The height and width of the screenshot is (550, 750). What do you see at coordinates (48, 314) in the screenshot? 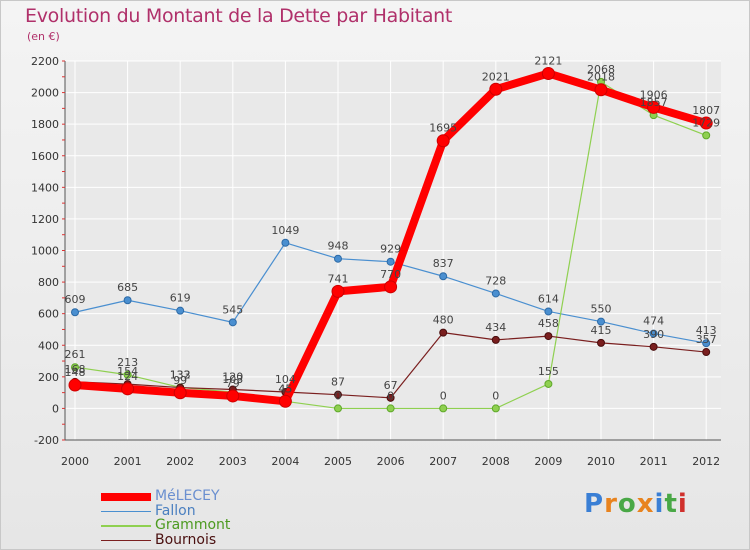
I see `y-tick-label: 600` at bounding box center [48, 314].